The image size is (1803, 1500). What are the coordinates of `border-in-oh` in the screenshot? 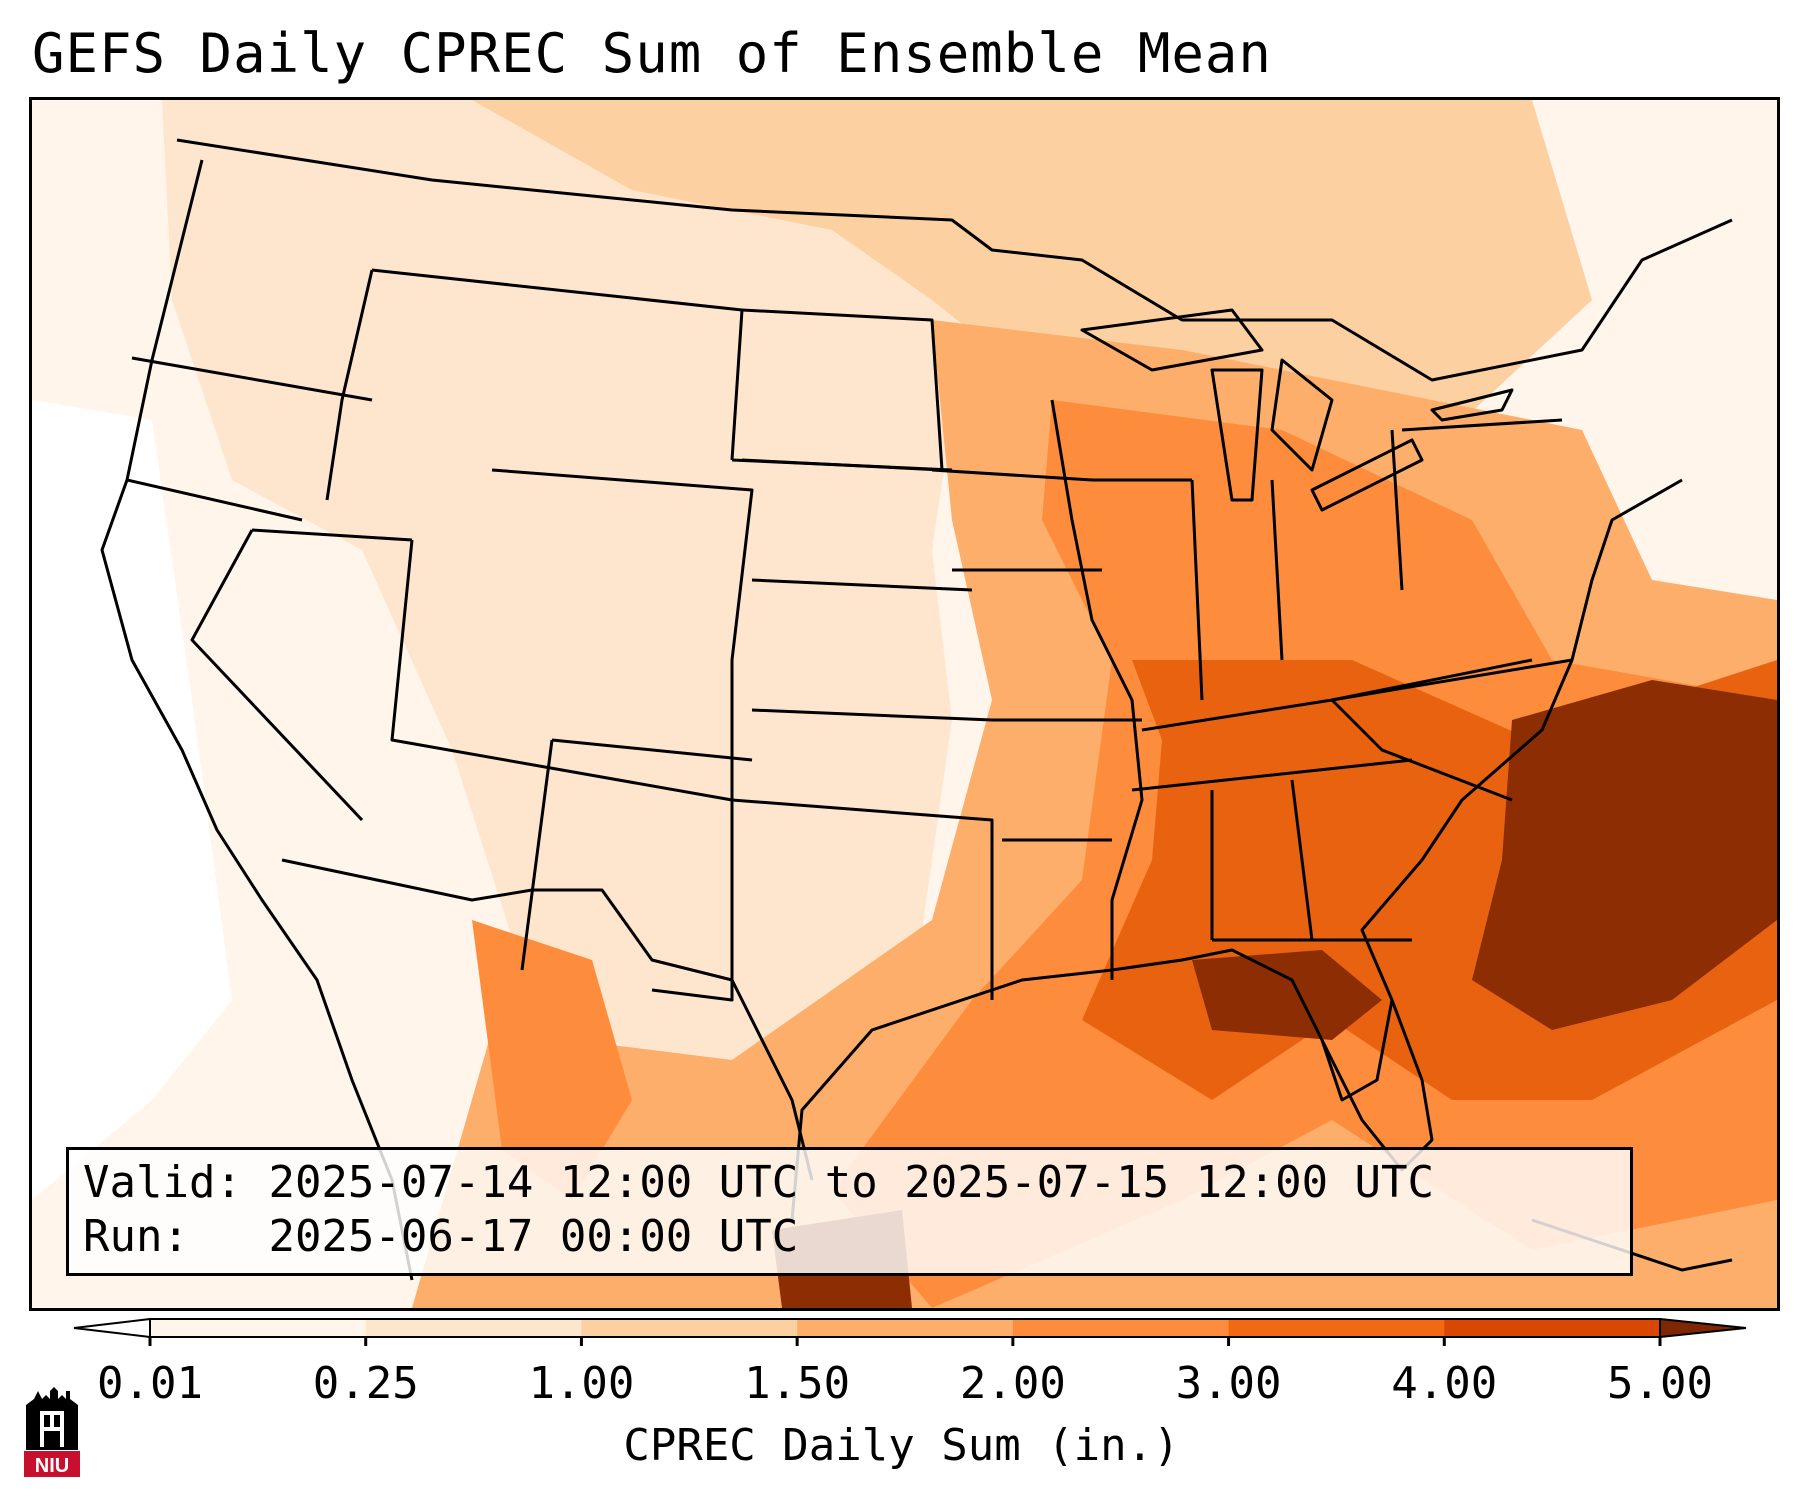 It's located at (1277, 570).